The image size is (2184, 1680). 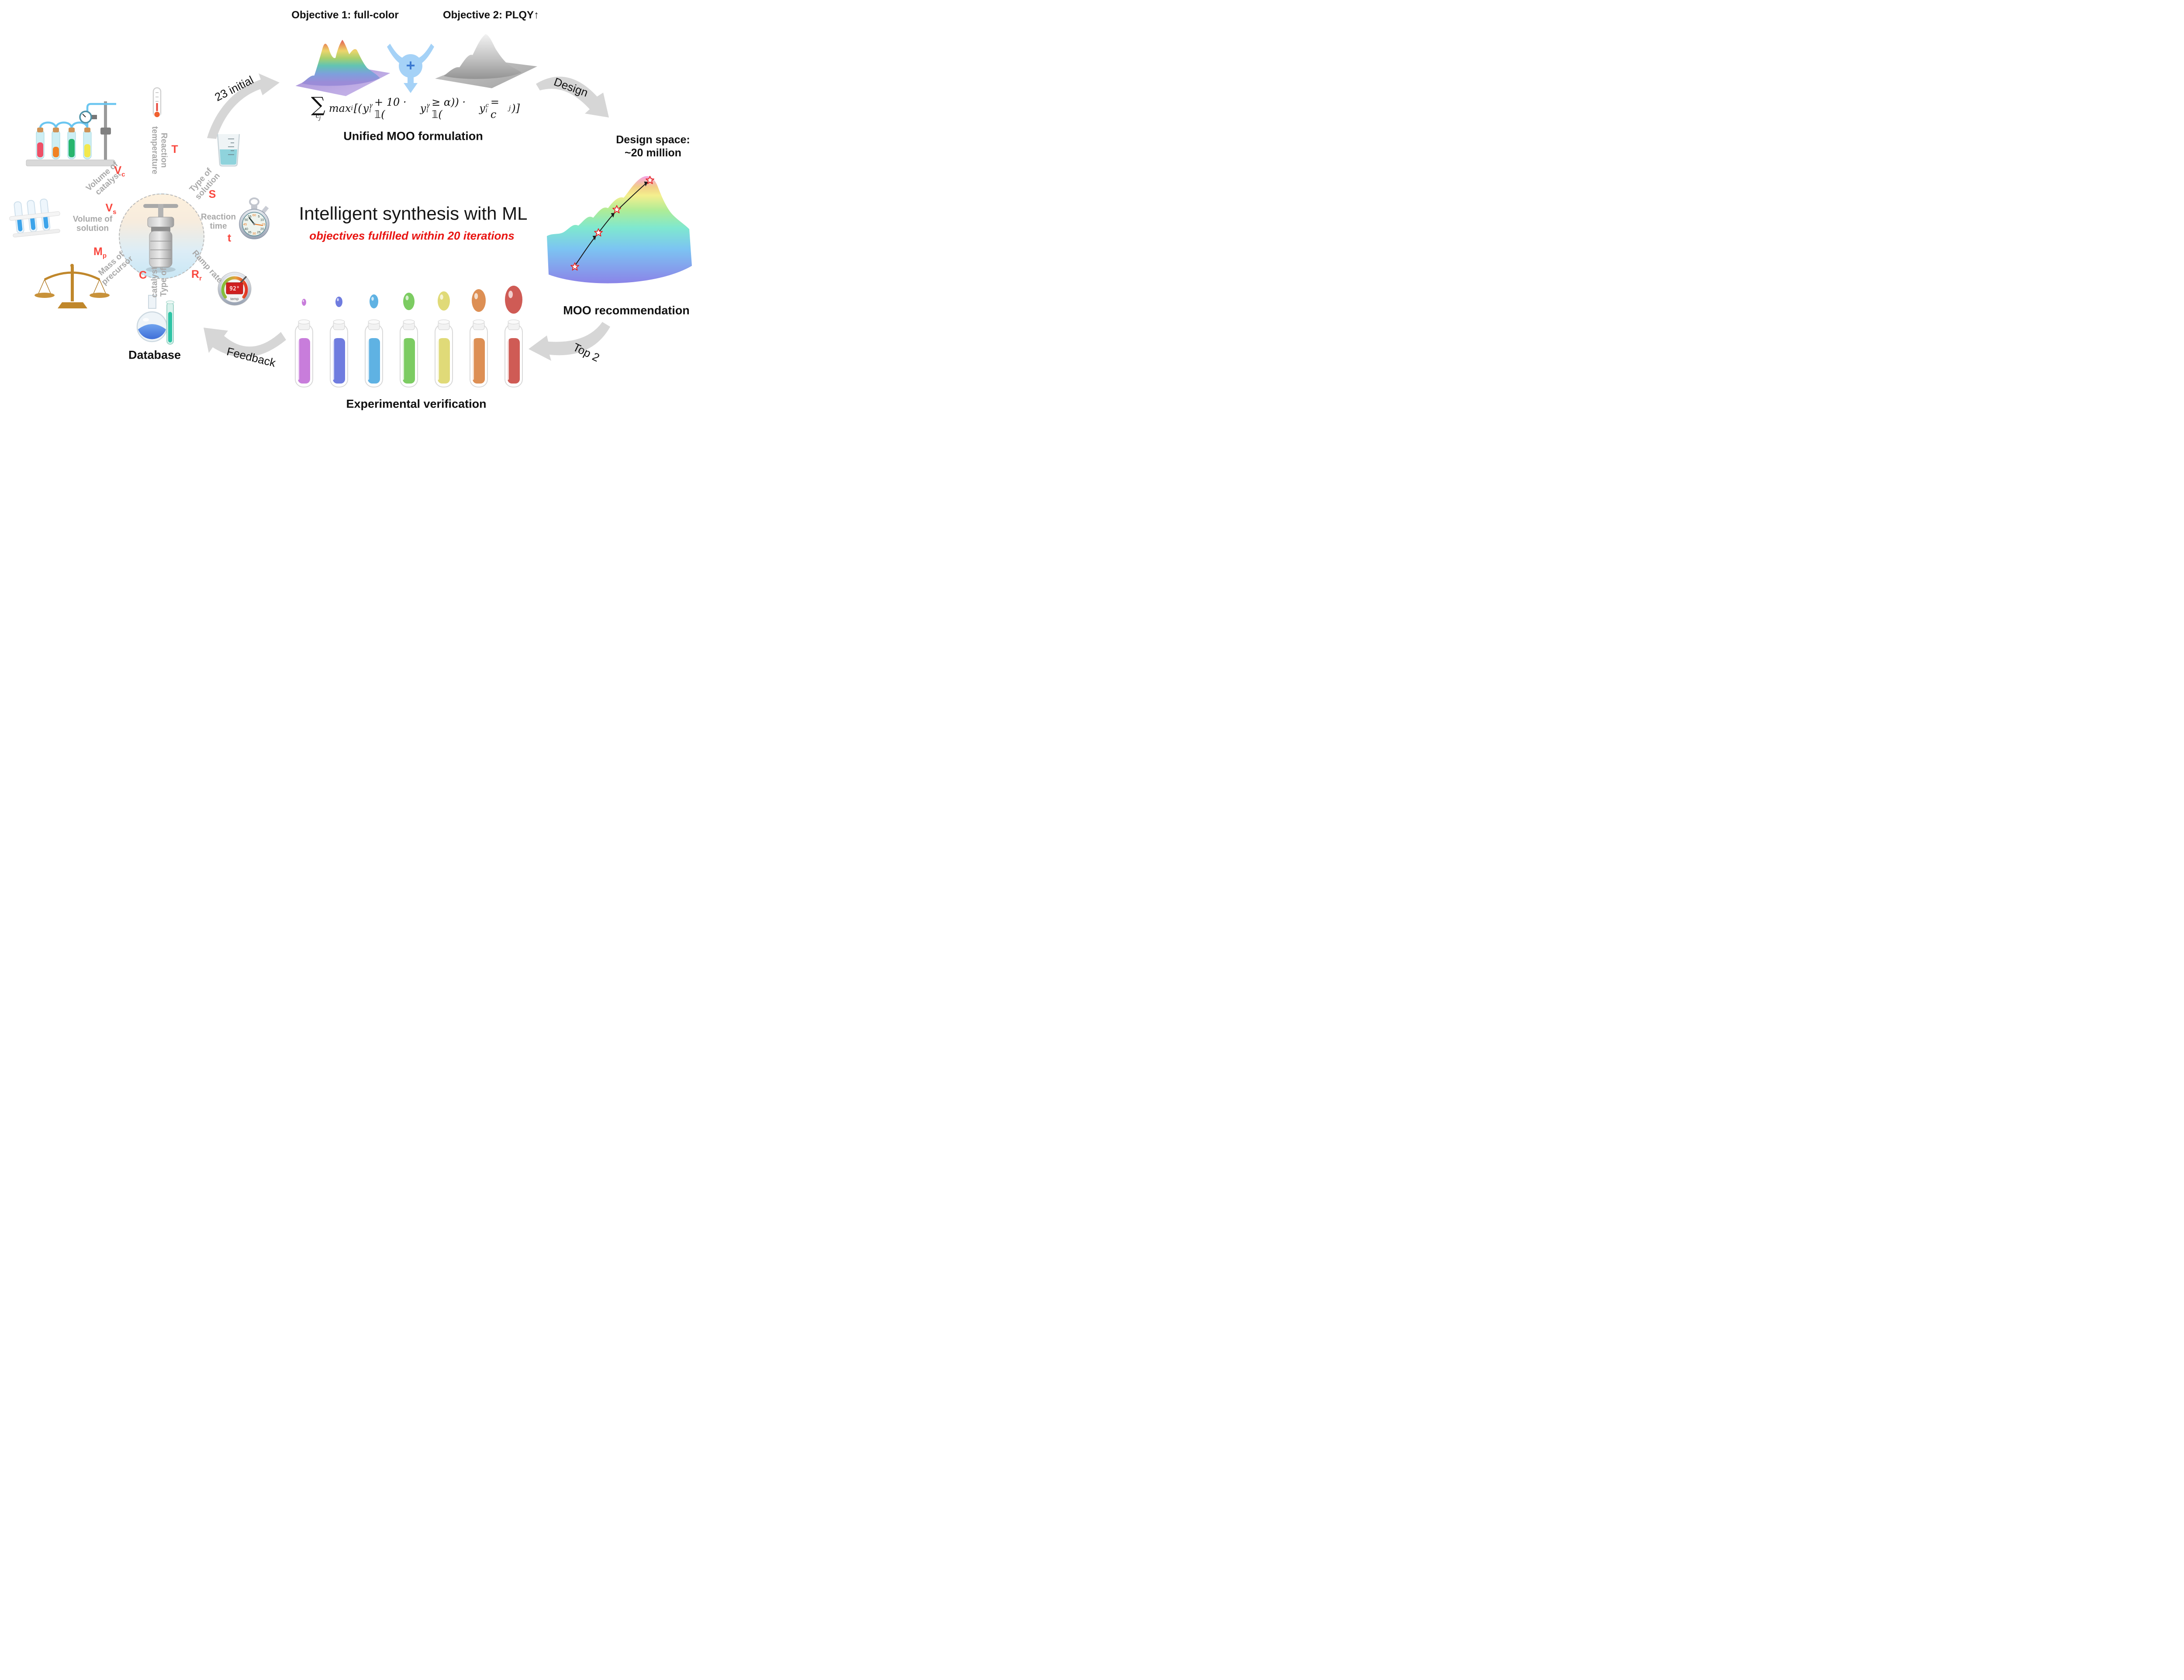 I want to click on param-temperature-symbol: T, so click(x=174, y=149).